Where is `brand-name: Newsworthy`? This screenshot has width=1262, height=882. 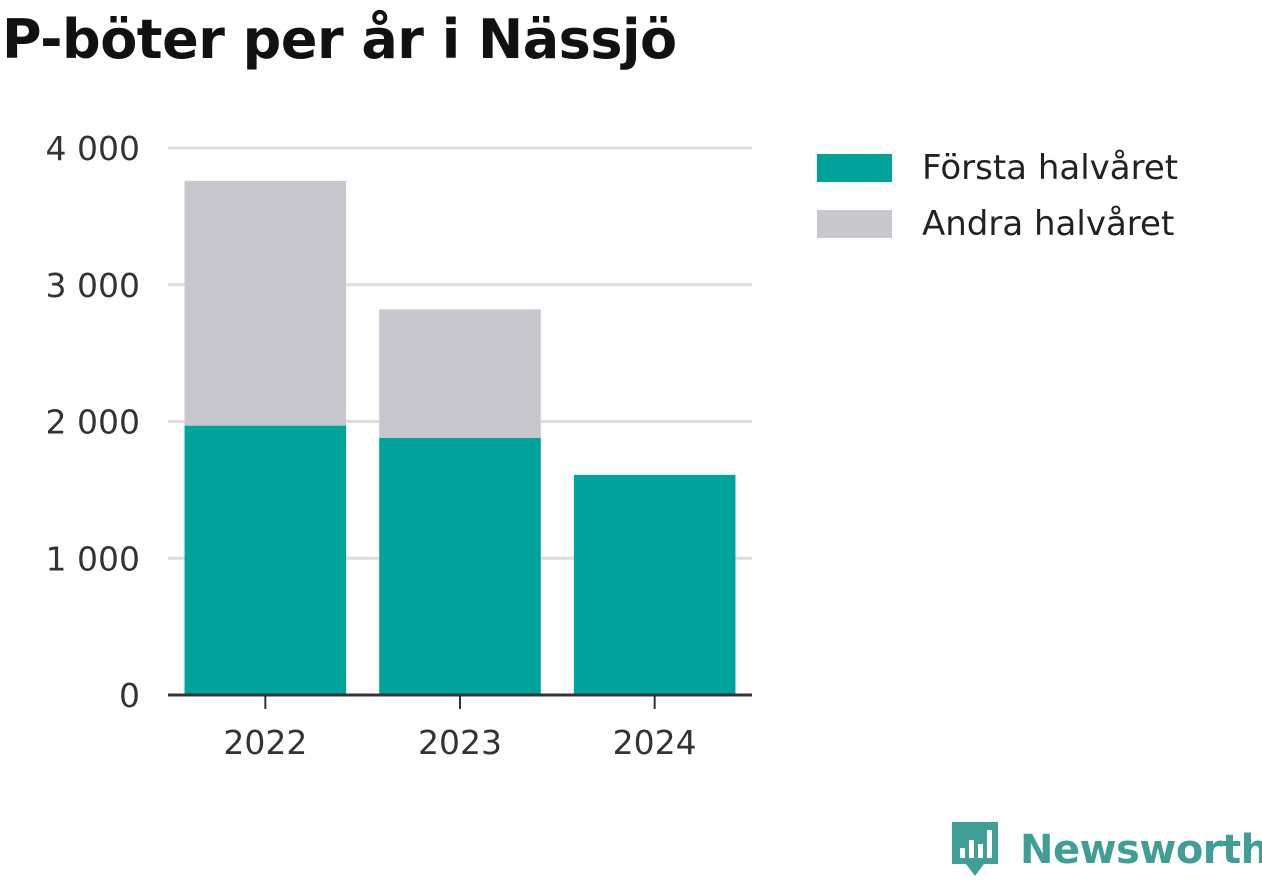 brand-name: Newsworthy is located at coordinates (1141, 850).